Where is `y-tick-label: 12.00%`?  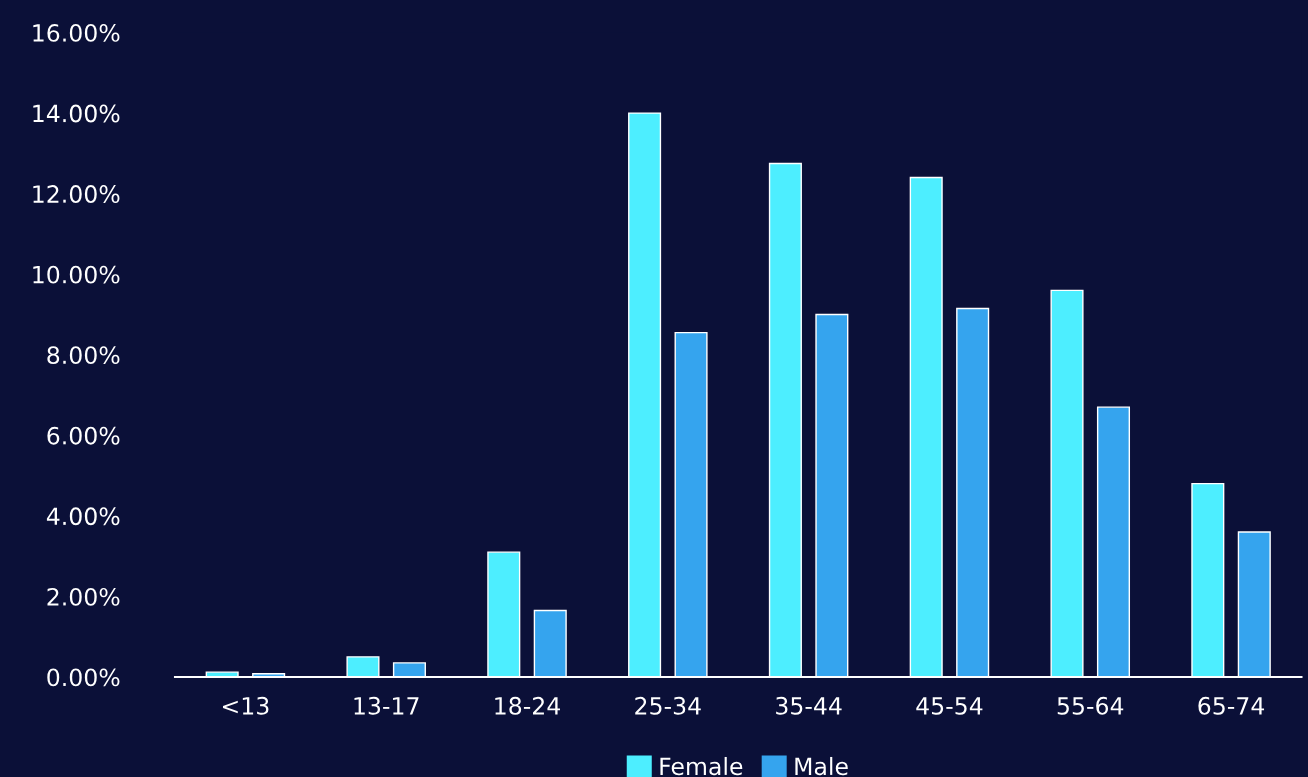
y-tick-label: 12.00% is located at coordinates (76, 194).